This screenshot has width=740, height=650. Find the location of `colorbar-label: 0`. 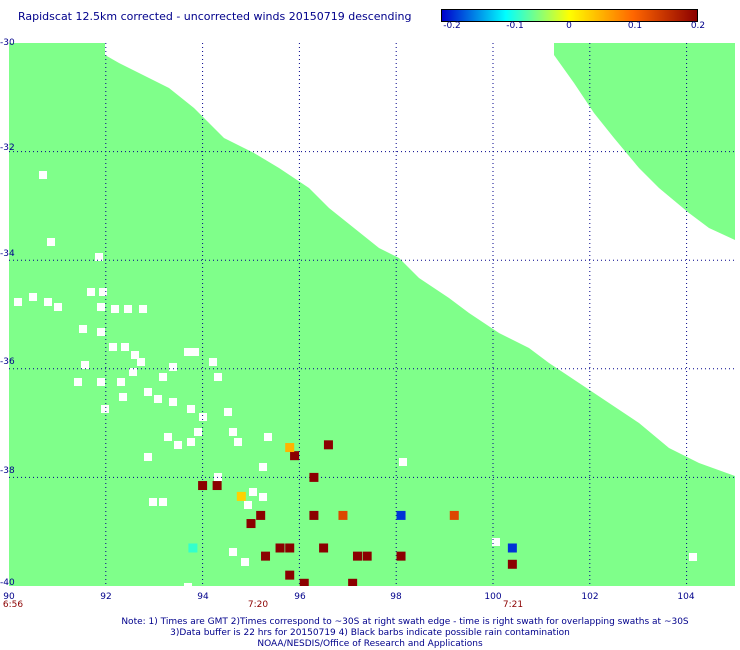

colorbar-label: 0 is located at coordinates (569, 26).